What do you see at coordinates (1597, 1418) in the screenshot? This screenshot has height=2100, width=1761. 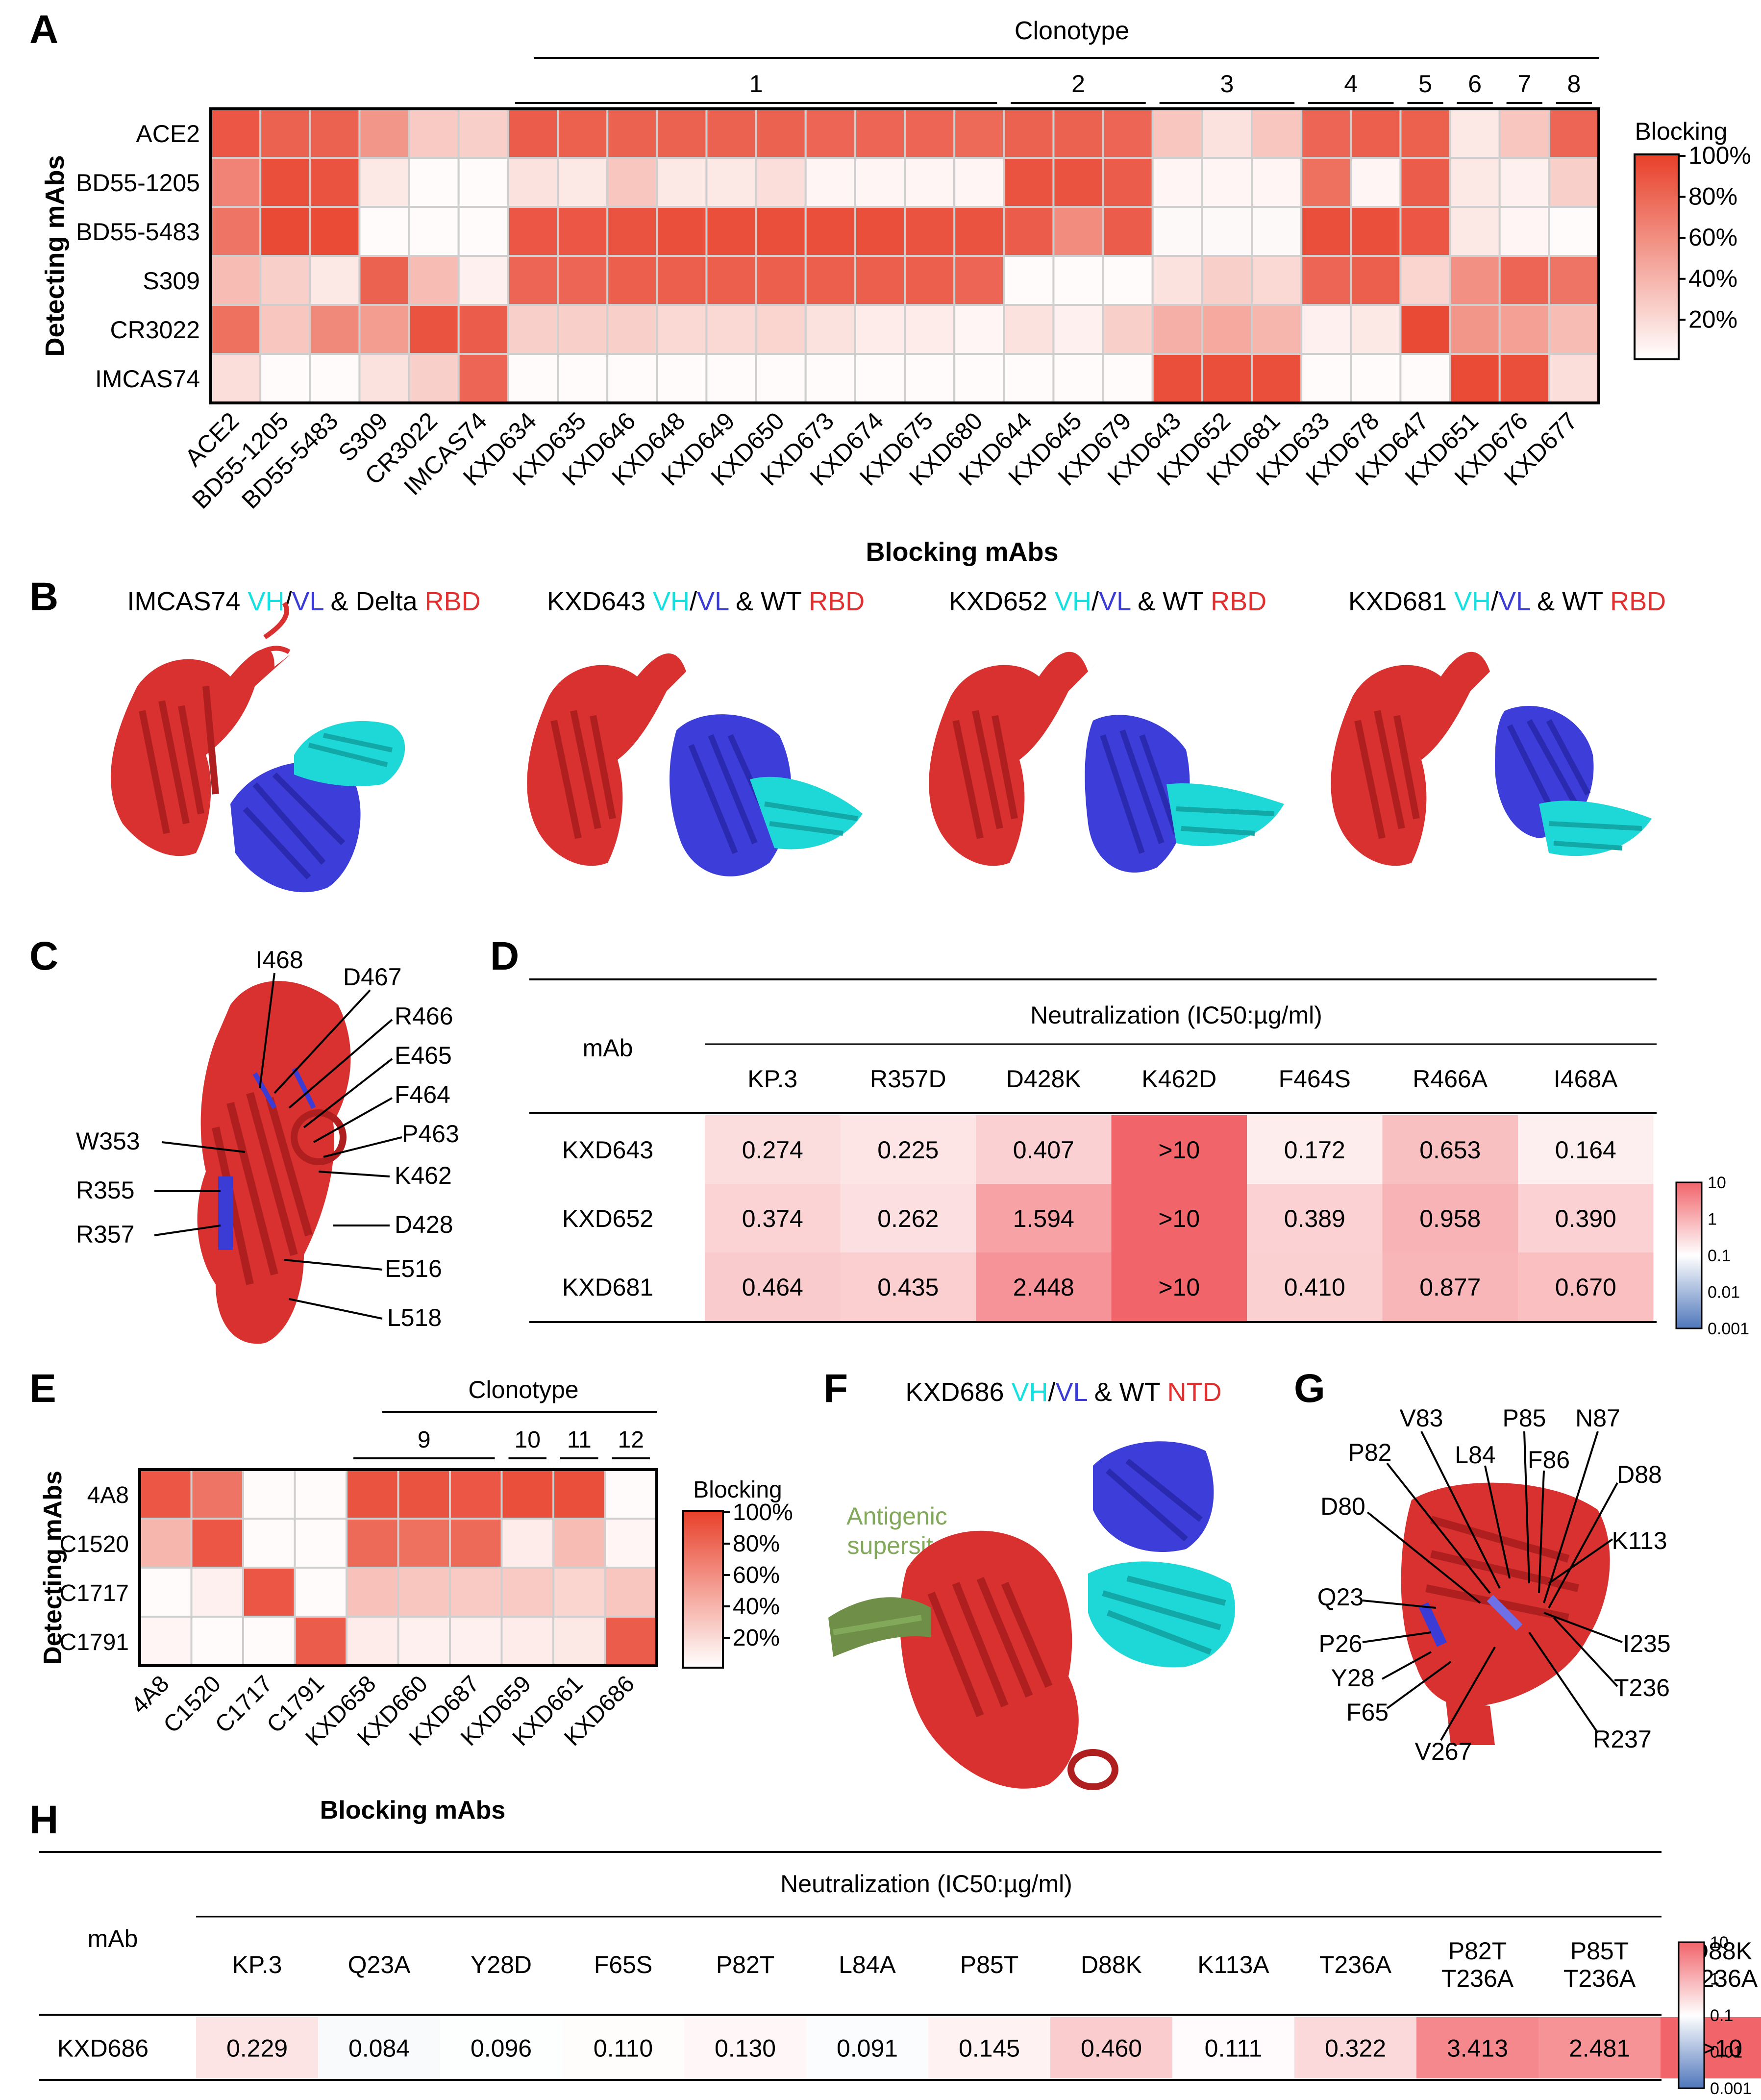 I see `residue-label-n87: N87` at bounding box center [1597, 1418].